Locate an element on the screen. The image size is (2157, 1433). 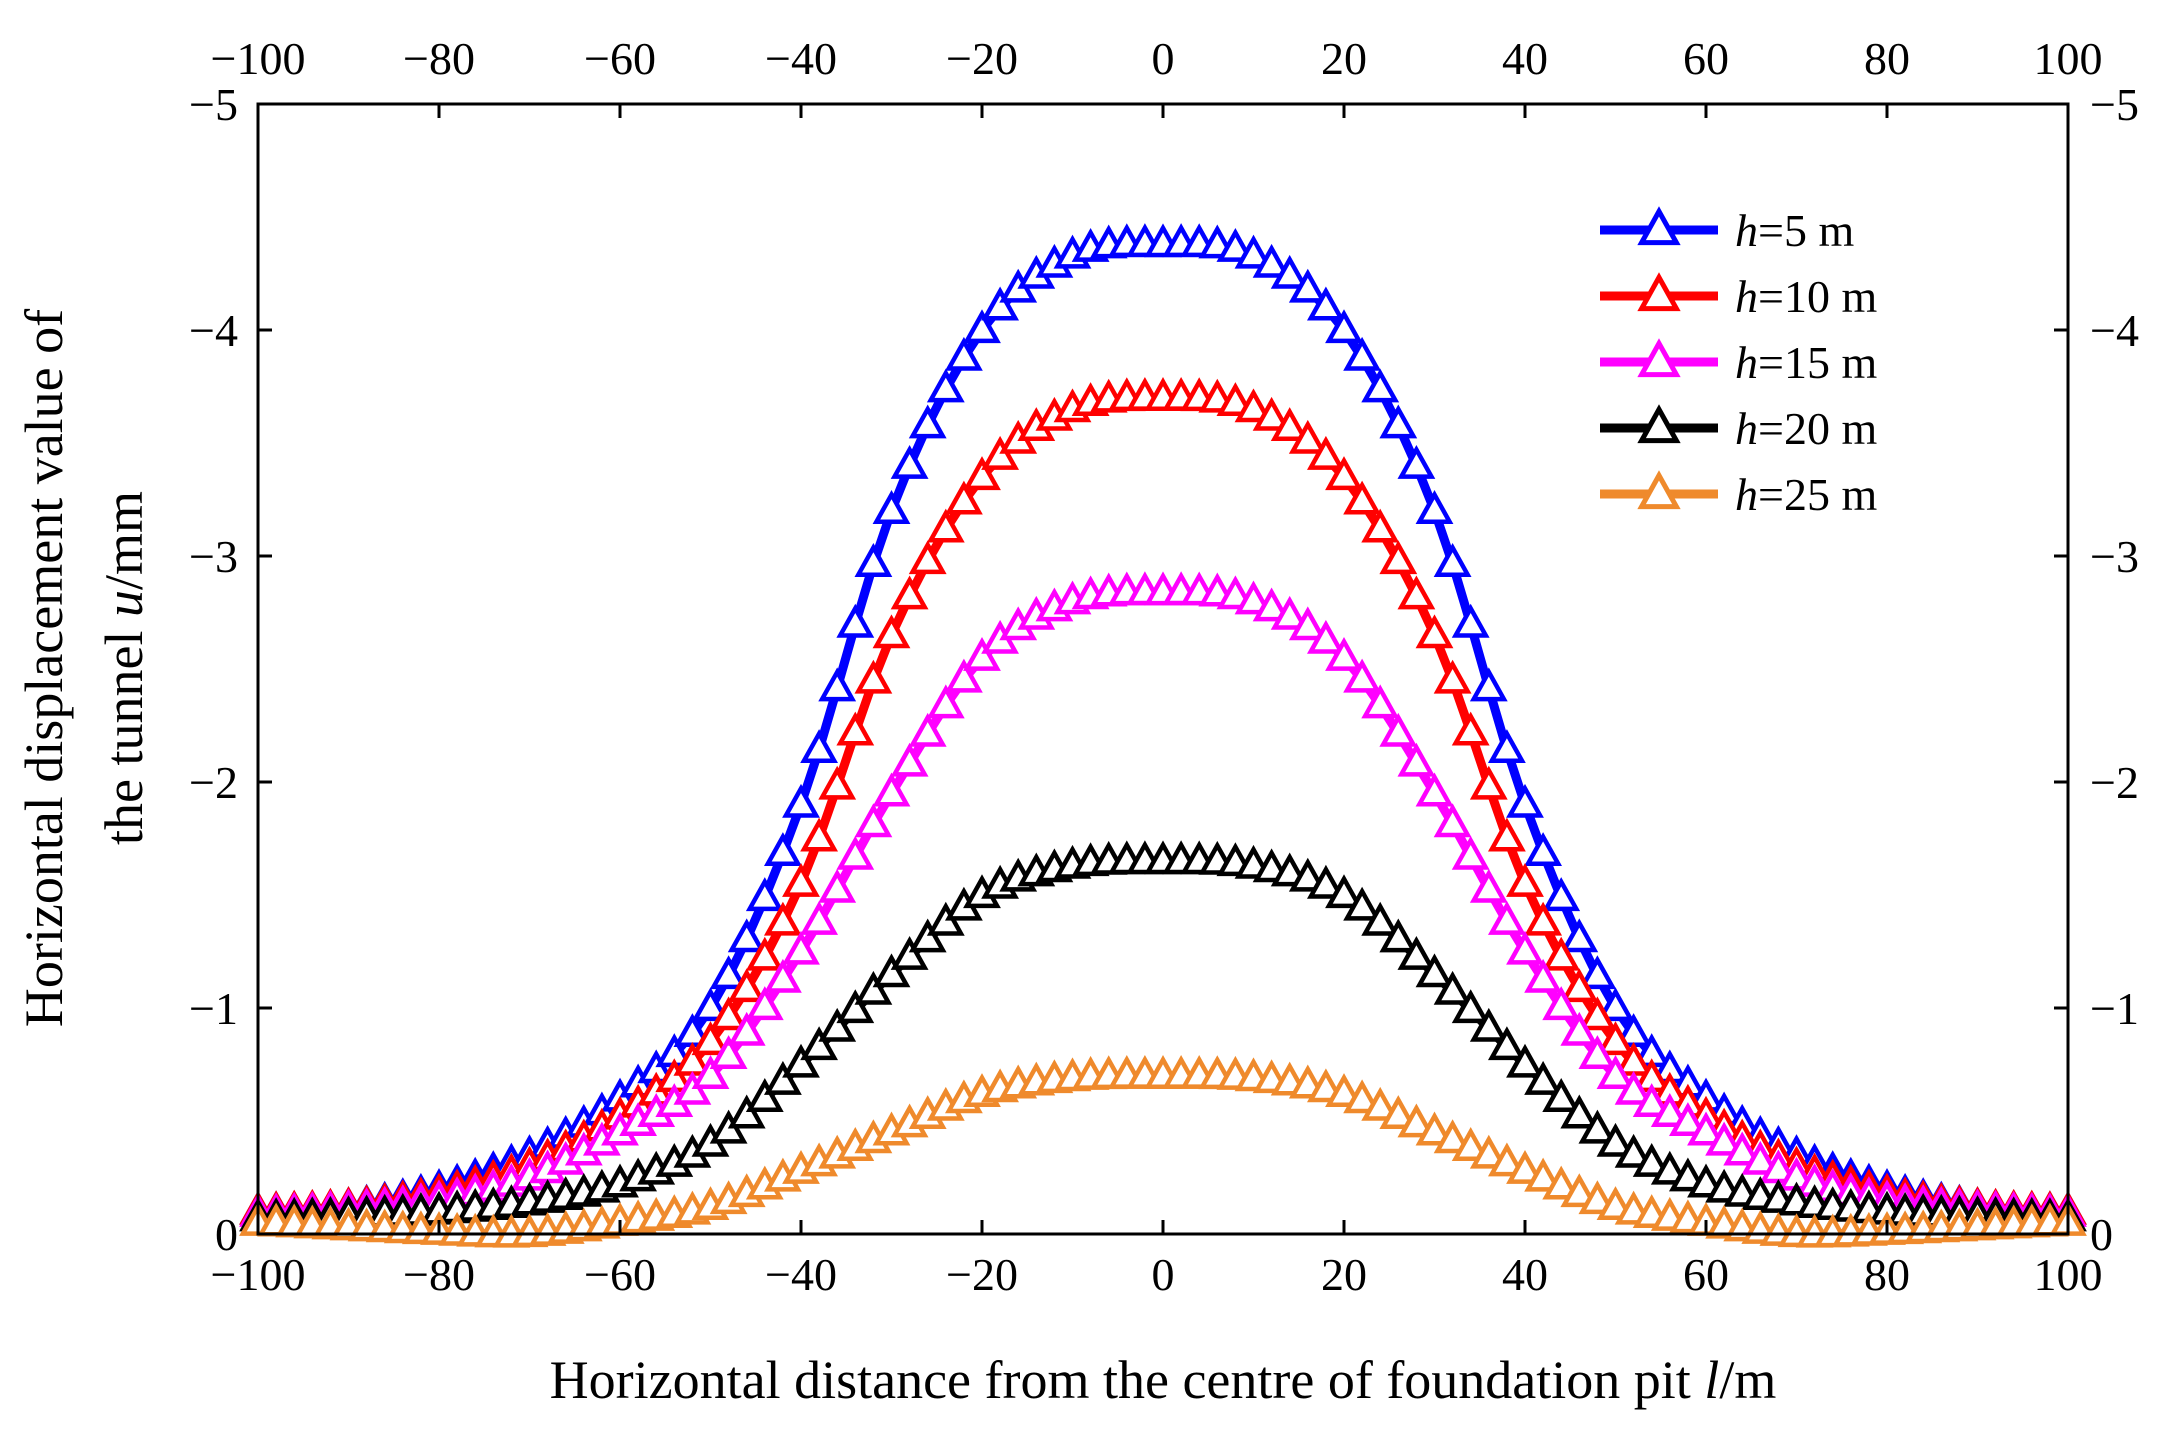
x-tick-label-bottom: −20 is located at coordinates (982, 1274).